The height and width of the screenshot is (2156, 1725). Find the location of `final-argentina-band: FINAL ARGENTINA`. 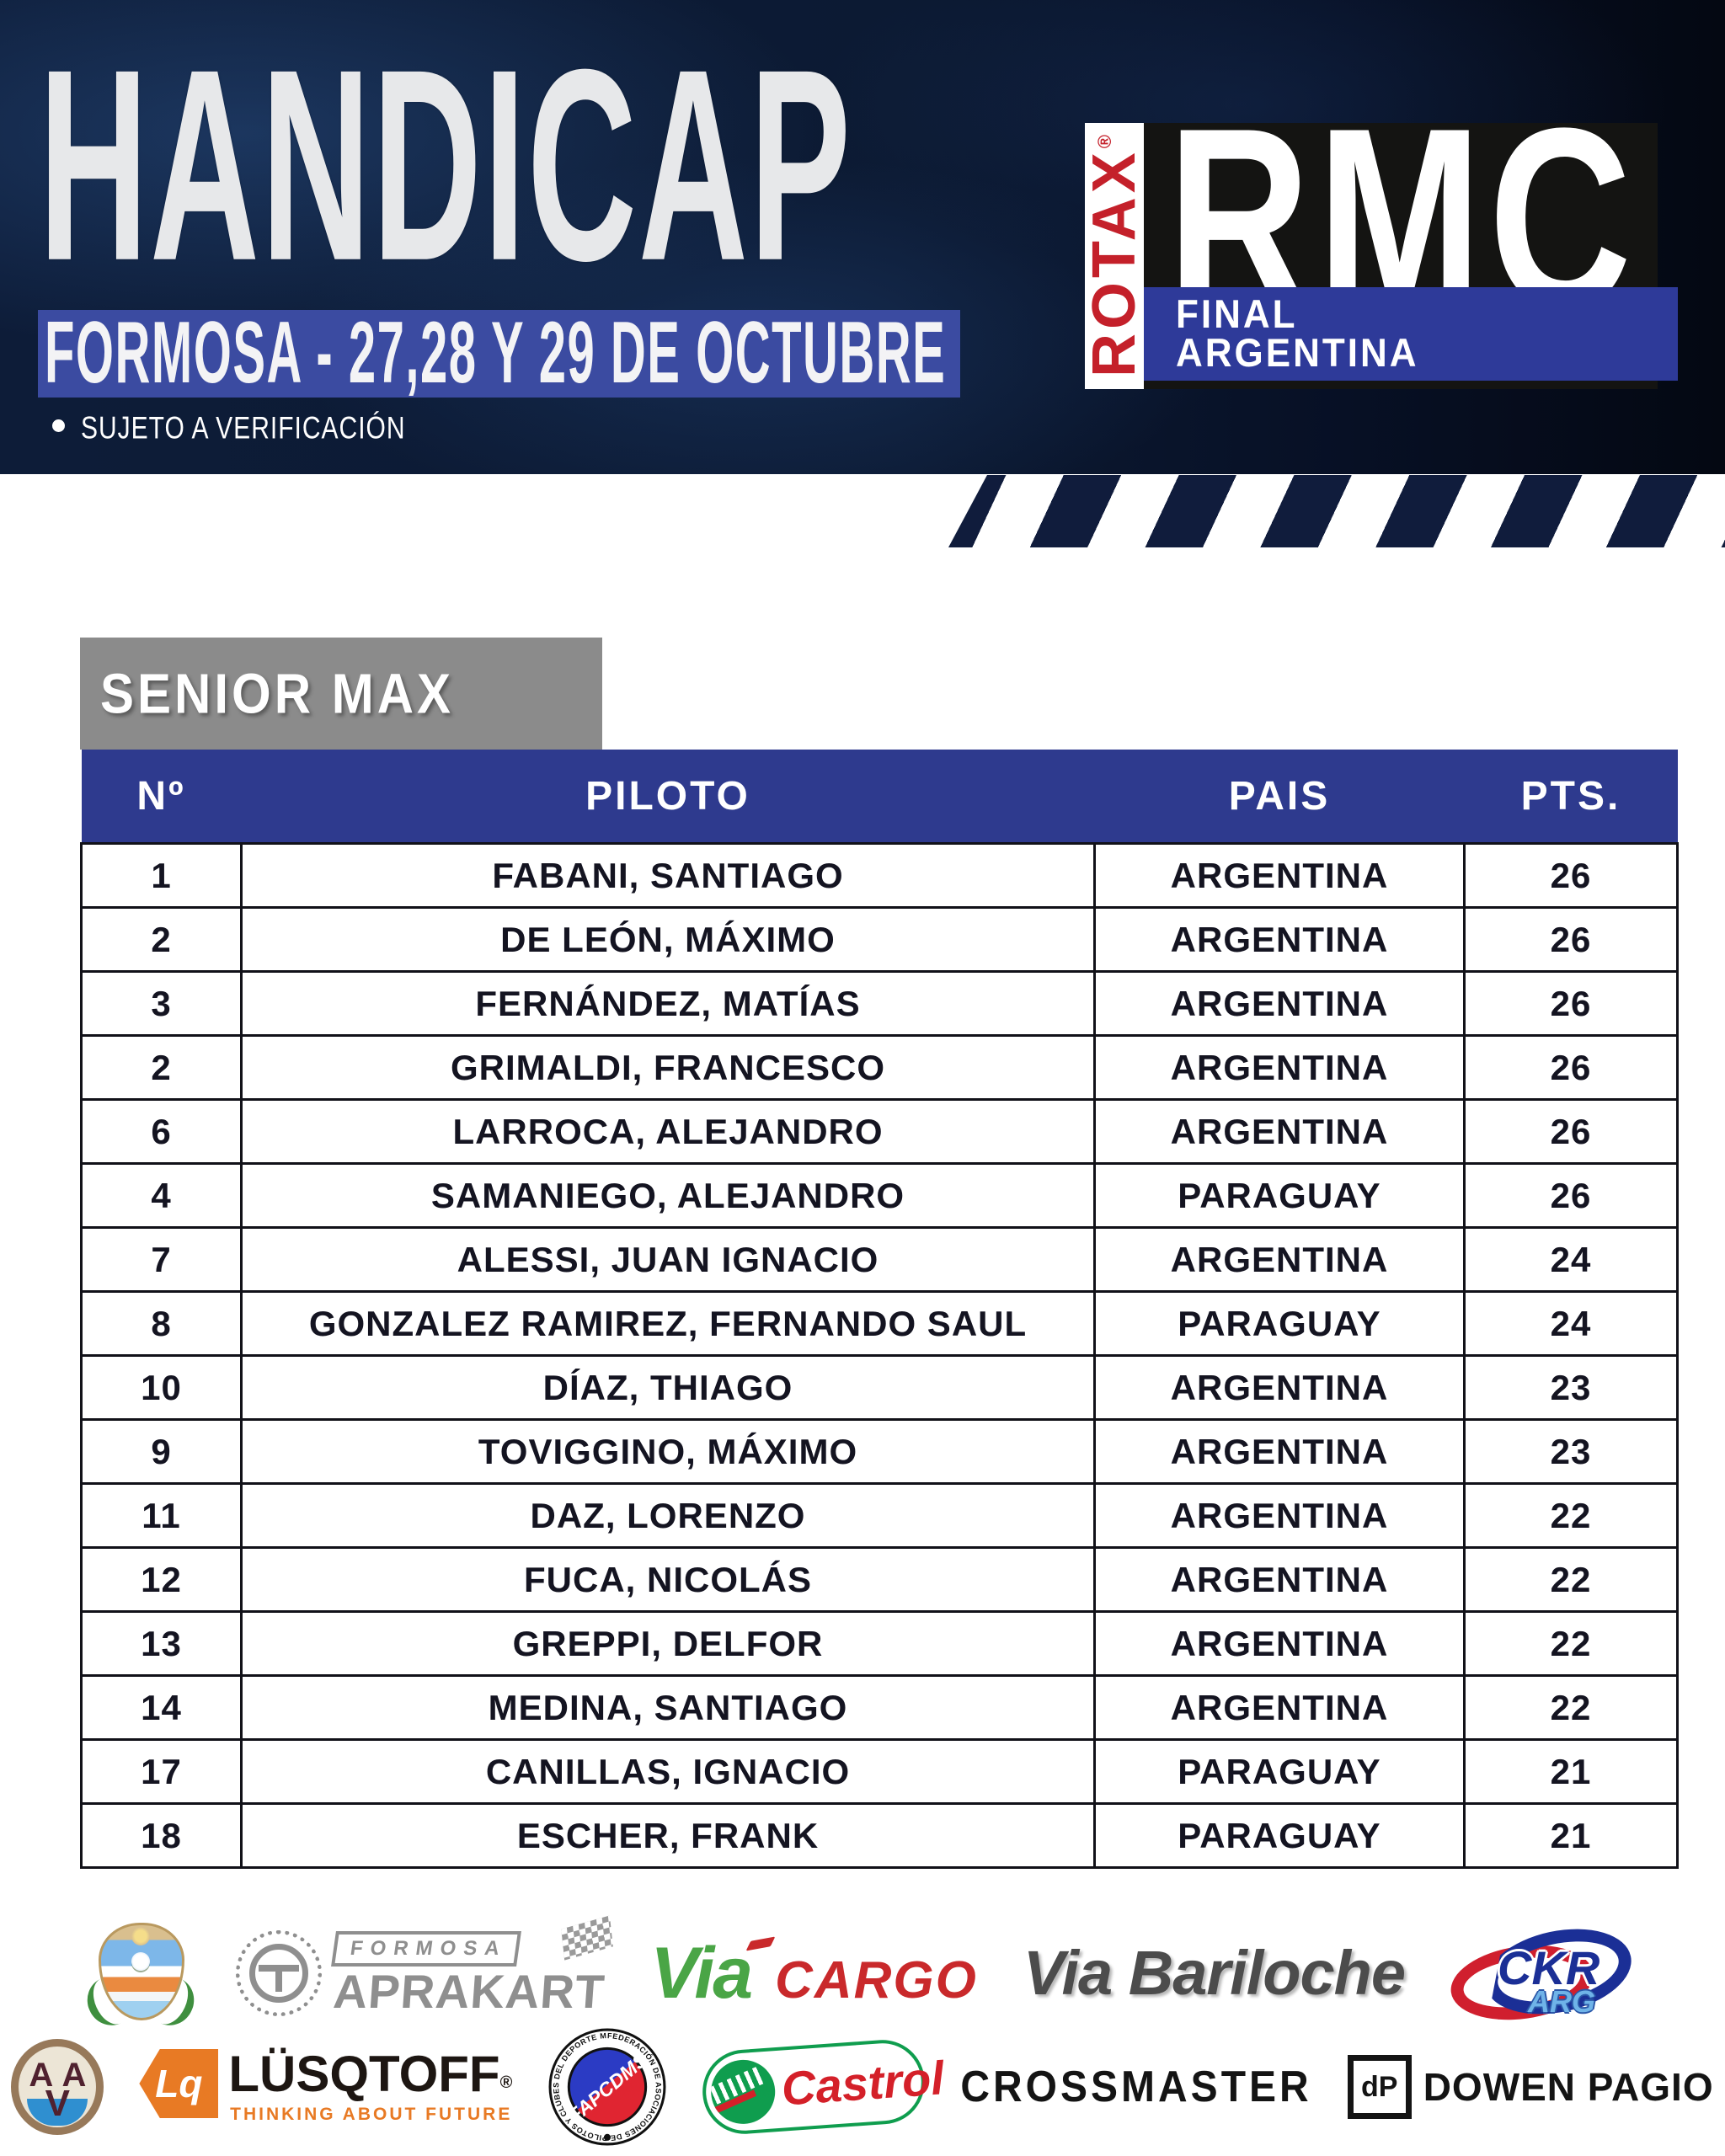

final-argentina-band: FINAL ARGENTINA is located at coordinates (1411, 334).